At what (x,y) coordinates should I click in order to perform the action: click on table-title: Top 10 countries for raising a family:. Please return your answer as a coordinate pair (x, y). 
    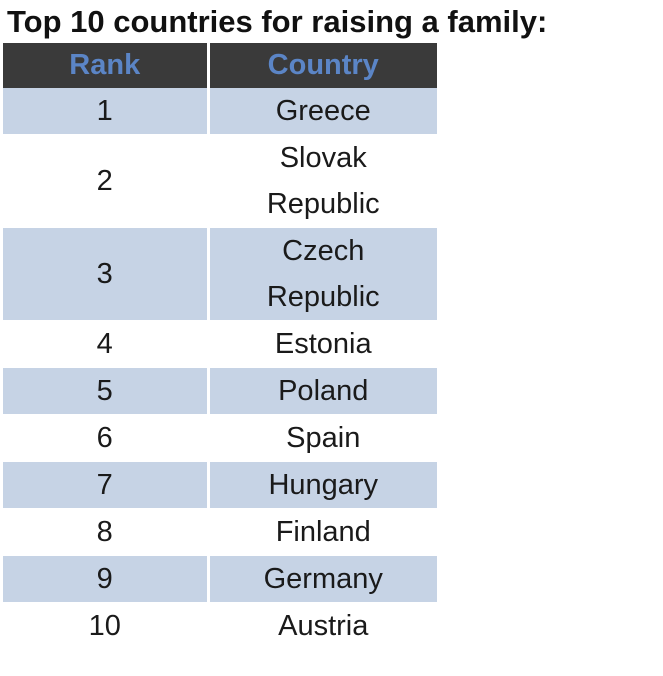
    Looking at the image, I should click on (277, 21).